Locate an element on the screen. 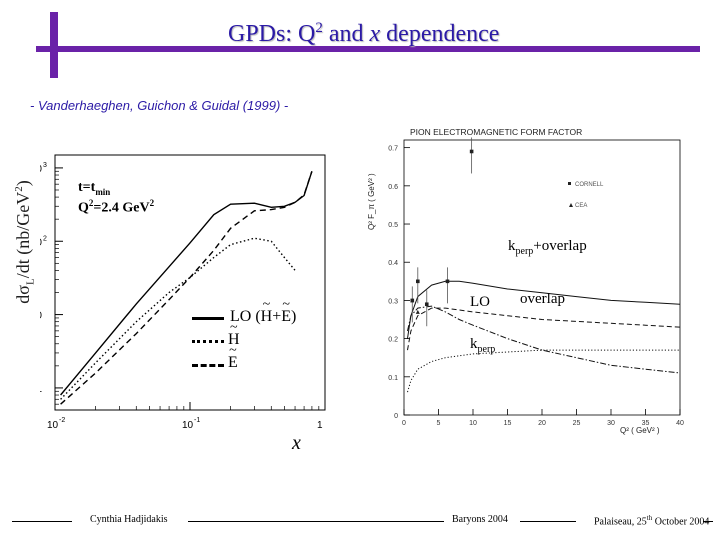 This screenshot has width=720, height=540. ylabel-sub: L is located at coordinates (30, 282).